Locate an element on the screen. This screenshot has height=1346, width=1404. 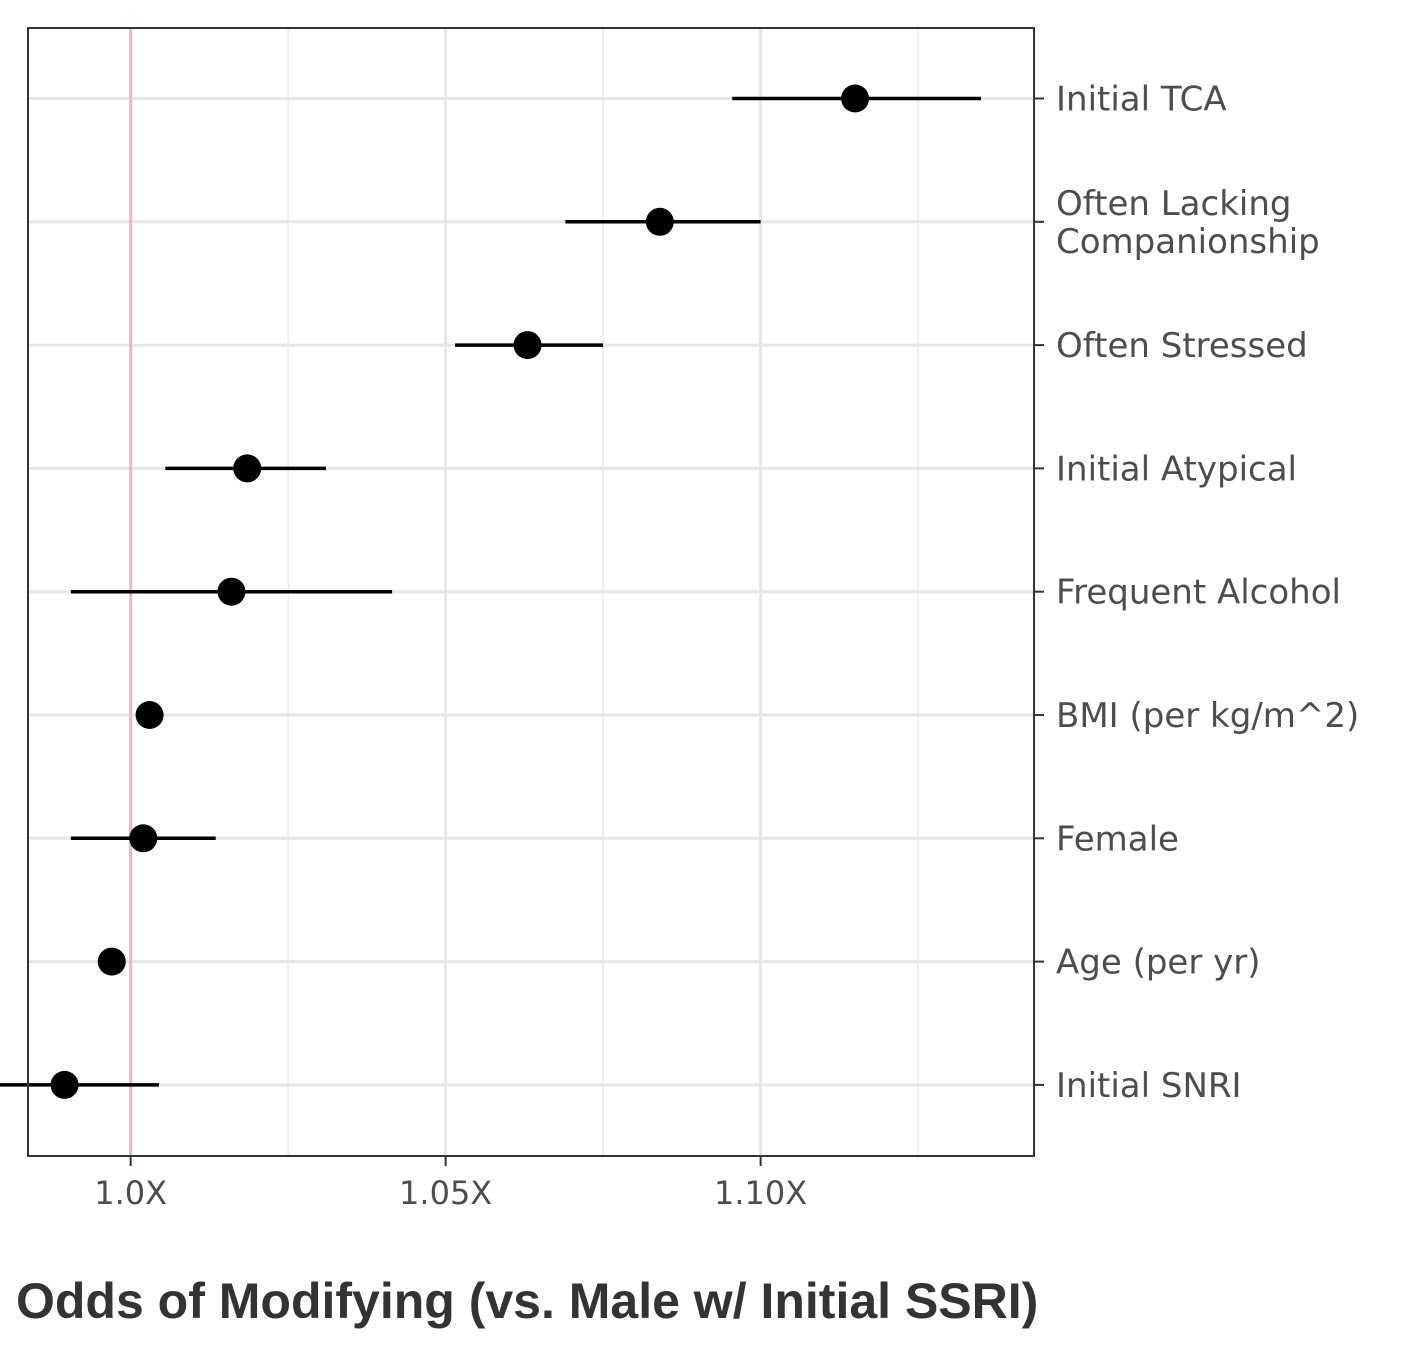
category-label: Often Lacking Companionship is located at coordinates (1188, 223).